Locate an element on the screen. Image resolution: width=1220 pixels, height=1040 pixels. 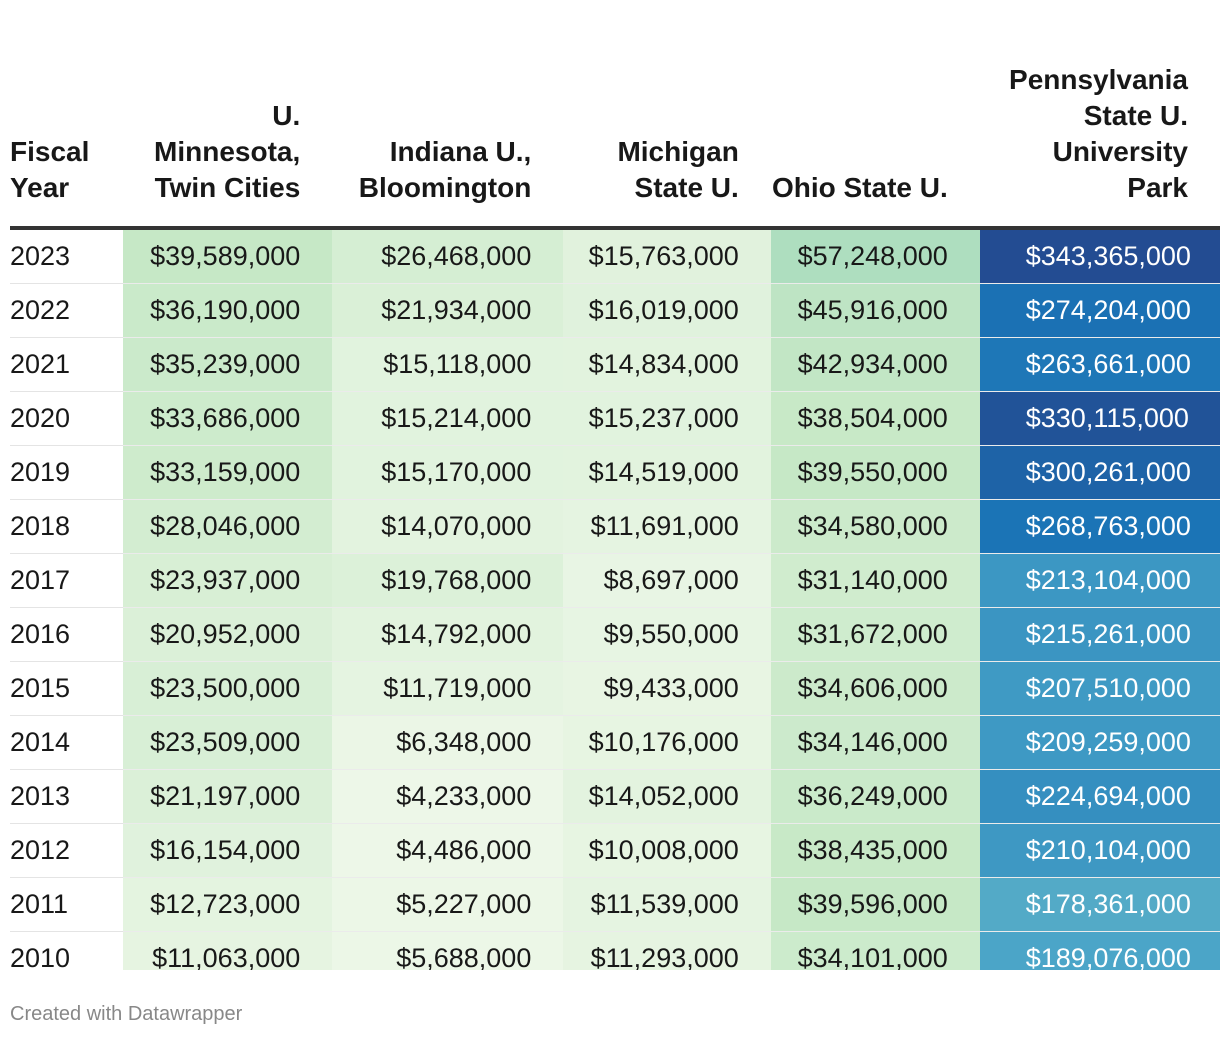
value-cell-indiana-u: $15,170,000 is located at coordinates (448, 472).